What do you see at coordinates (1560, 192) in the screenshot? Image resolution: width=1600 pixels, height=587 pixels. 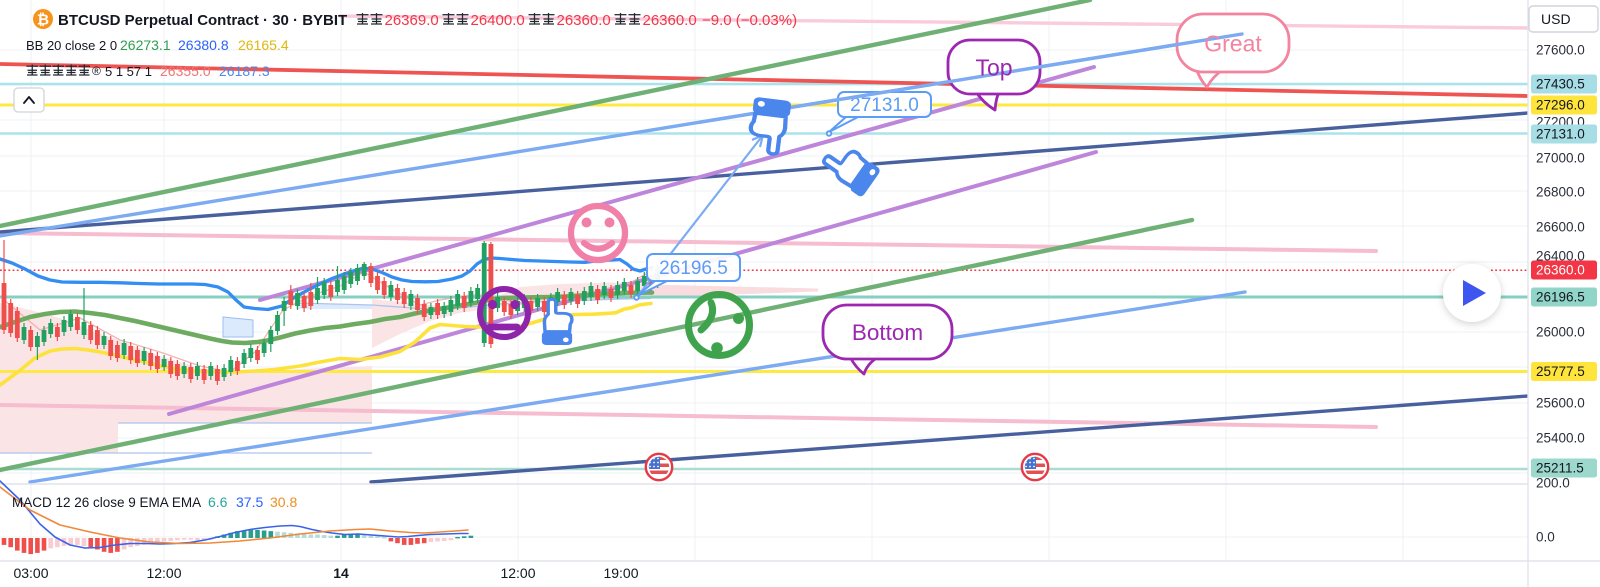 I see `svg-text: 26800.0` at bounding box center [1560, 192].